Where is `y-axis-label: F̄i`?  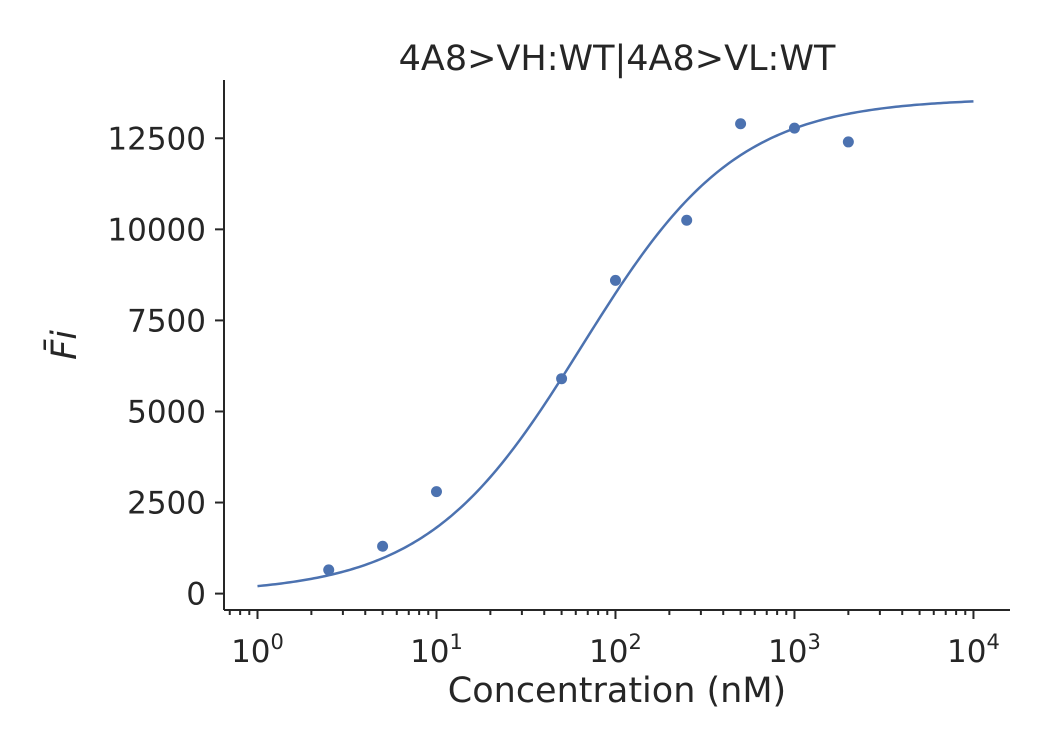
y-axis-label: F̄i is located at coordinates (64, 345).